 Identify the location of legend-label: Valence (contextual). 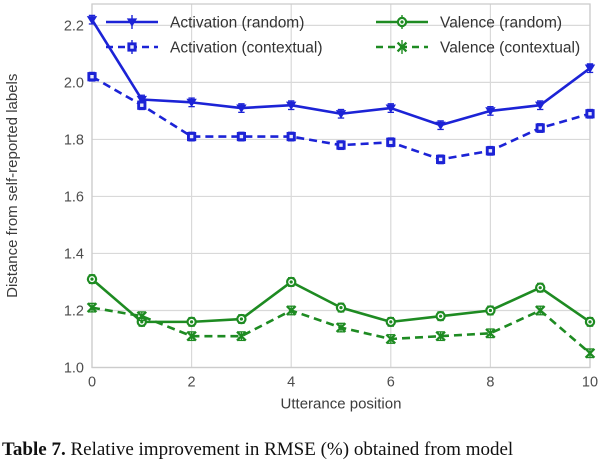
(510, 48).